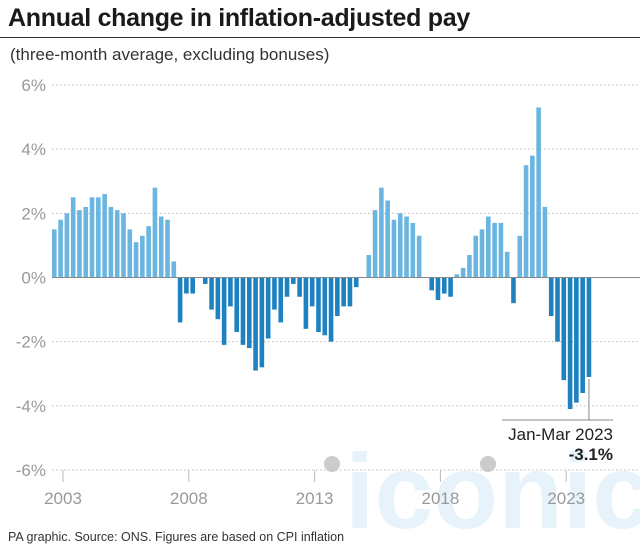 This screenshot has width=640, height=554. I want to click on y-tick-label: 4%, so click(33, 149).